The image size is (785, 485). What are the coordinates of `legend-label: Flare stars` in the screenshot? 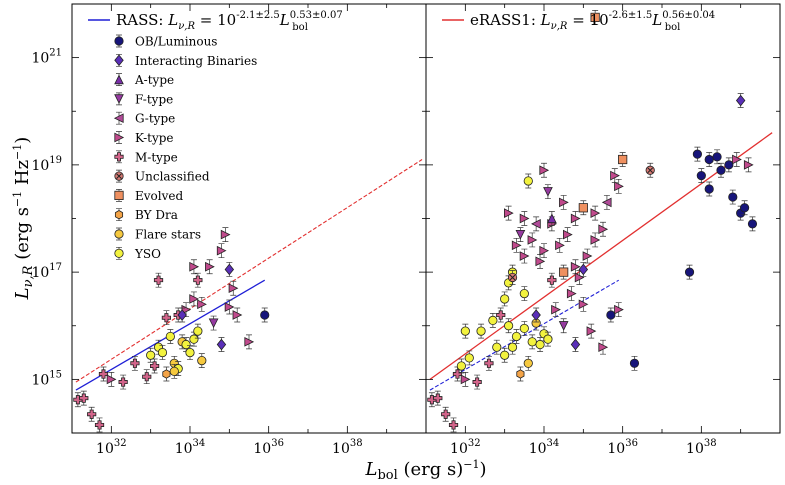 It's located at (168, 235).